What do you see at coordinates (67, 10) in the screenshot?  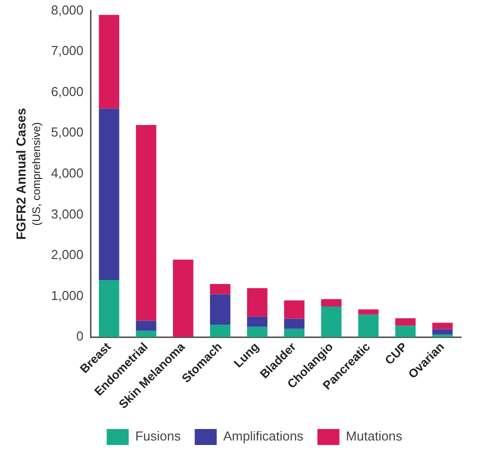 I see `y-tick-label: 8,000` at bounding box center [67, 10].